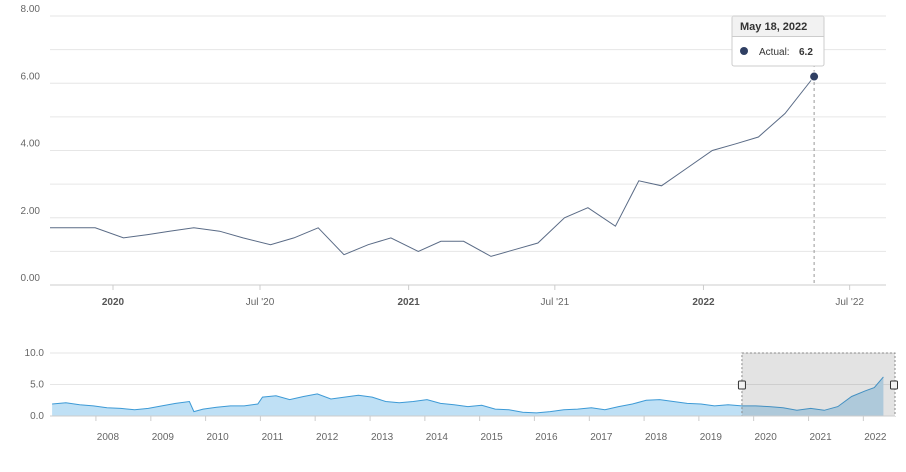 This screenshot has height=472, width=906. I want to click on navigator-x-tick-label: 2015, so click(492, 437).